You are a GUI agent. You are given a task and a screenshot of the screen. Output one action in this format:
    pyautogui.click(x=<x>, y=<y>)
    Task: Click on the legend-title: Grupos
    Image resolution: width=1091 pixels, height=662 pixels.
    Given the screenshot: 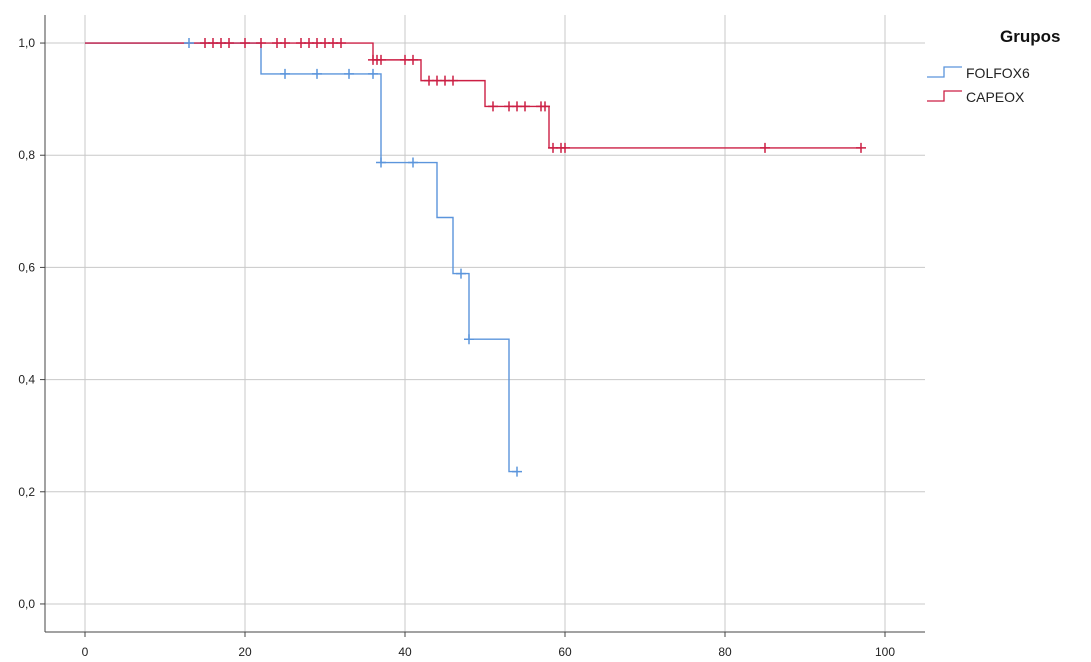 What is the action you would take?
    pyautogui.click(x=1030, y=36)
    